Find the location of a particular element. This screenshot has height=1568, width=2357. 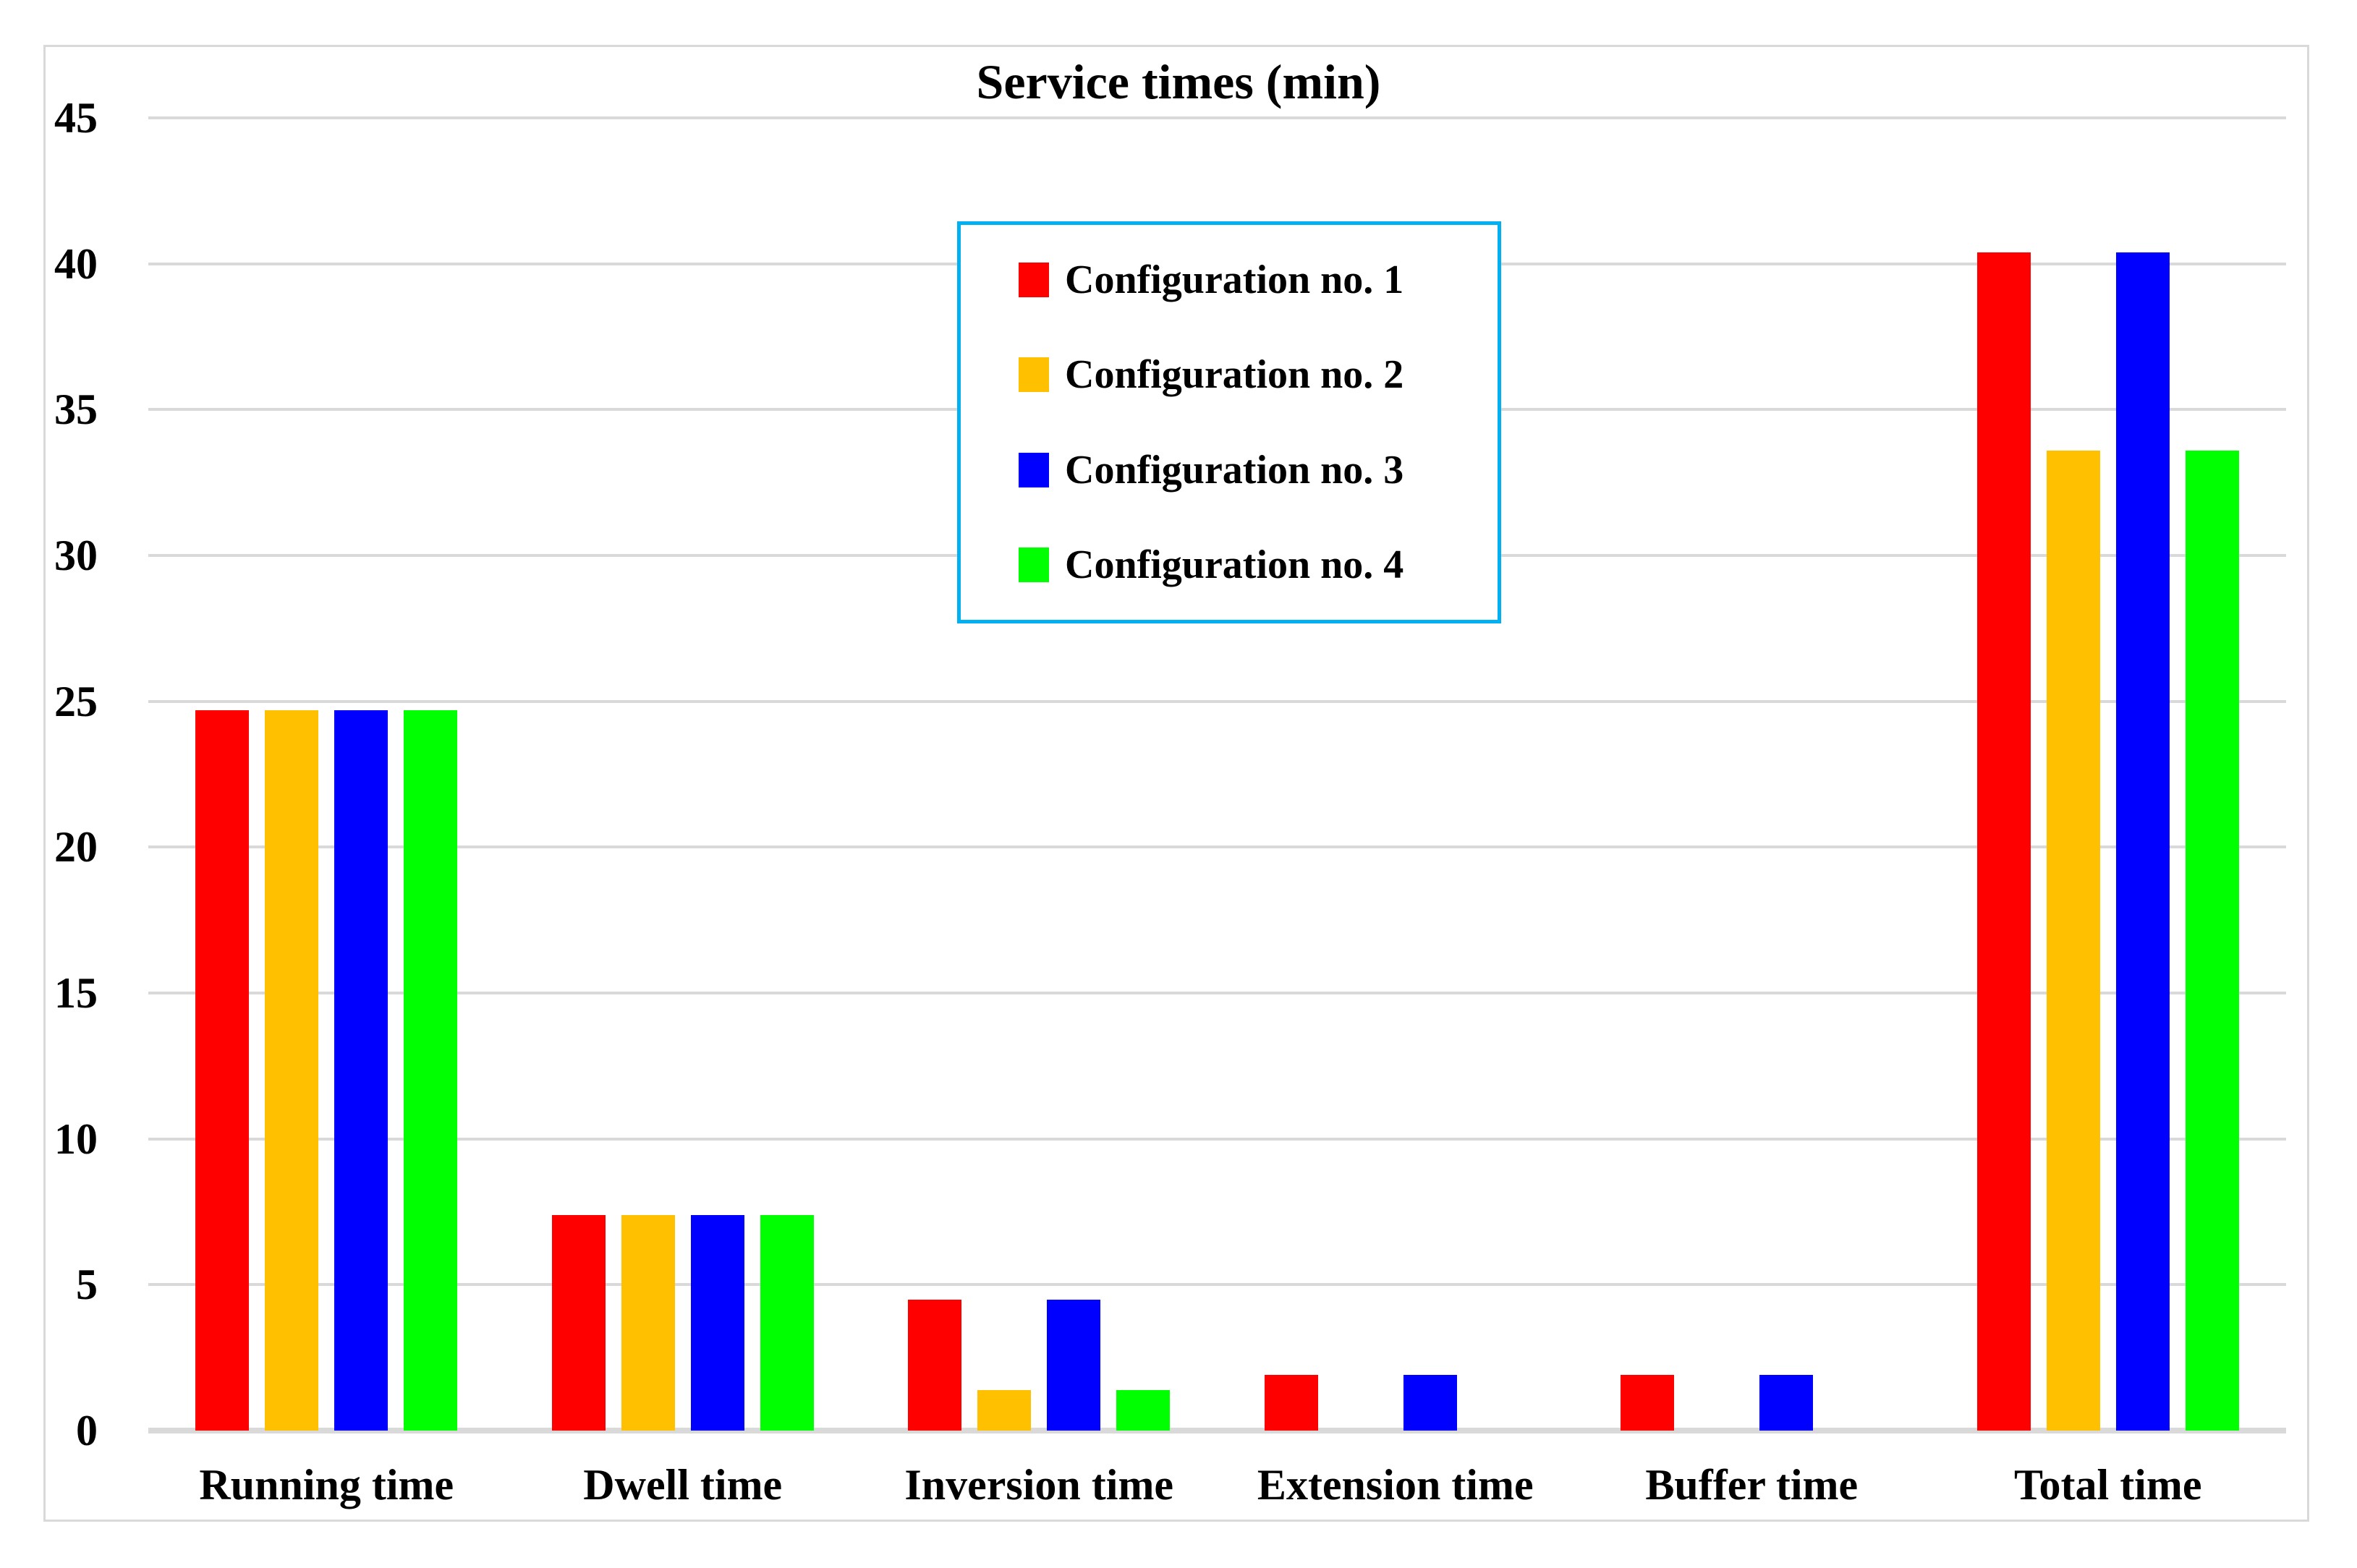

legend-item-1: Configuration no. 1 is located at coordinates (1258, 280).